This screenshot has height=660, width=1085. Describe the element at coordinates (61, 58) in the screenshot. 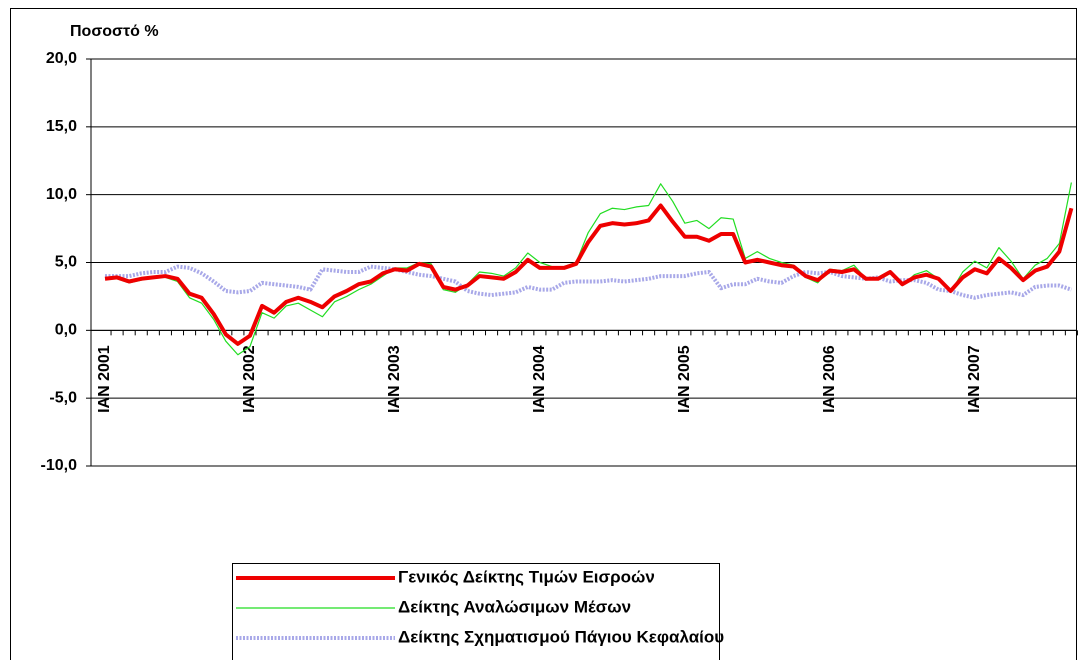

I see `y-tick-label: 20,0` at that location.